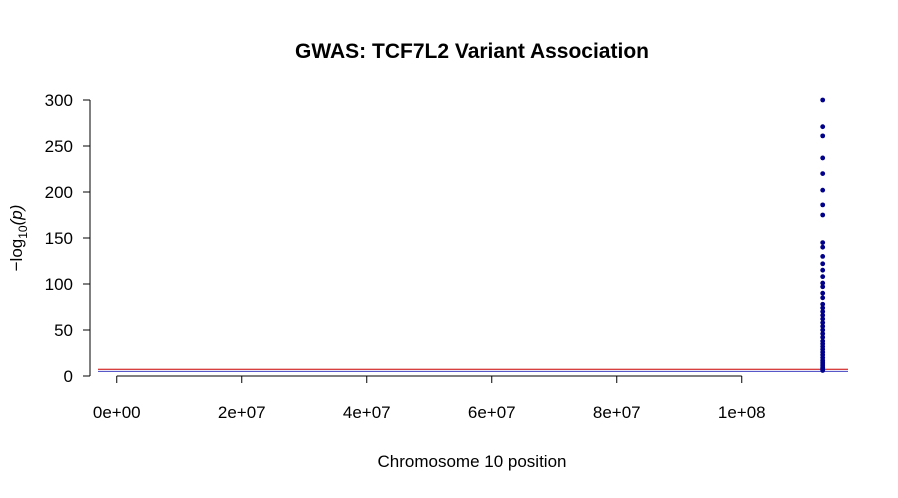 The width and height of the screenshot is (898, 498). What do you see at coordinates (473, 370) in the screenshot?
I see `significance-lines` at bounding box center [473, 370].